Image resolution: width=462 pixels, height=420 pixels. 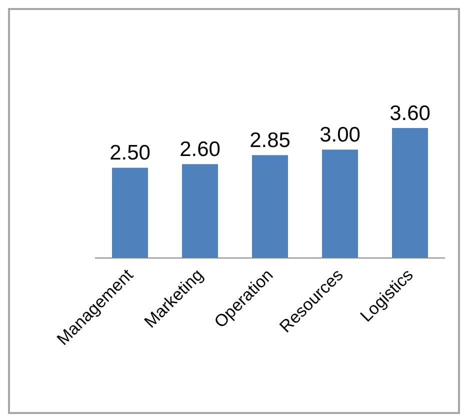 I want to click on data-label: 3.00, so click(x=340, y=135).